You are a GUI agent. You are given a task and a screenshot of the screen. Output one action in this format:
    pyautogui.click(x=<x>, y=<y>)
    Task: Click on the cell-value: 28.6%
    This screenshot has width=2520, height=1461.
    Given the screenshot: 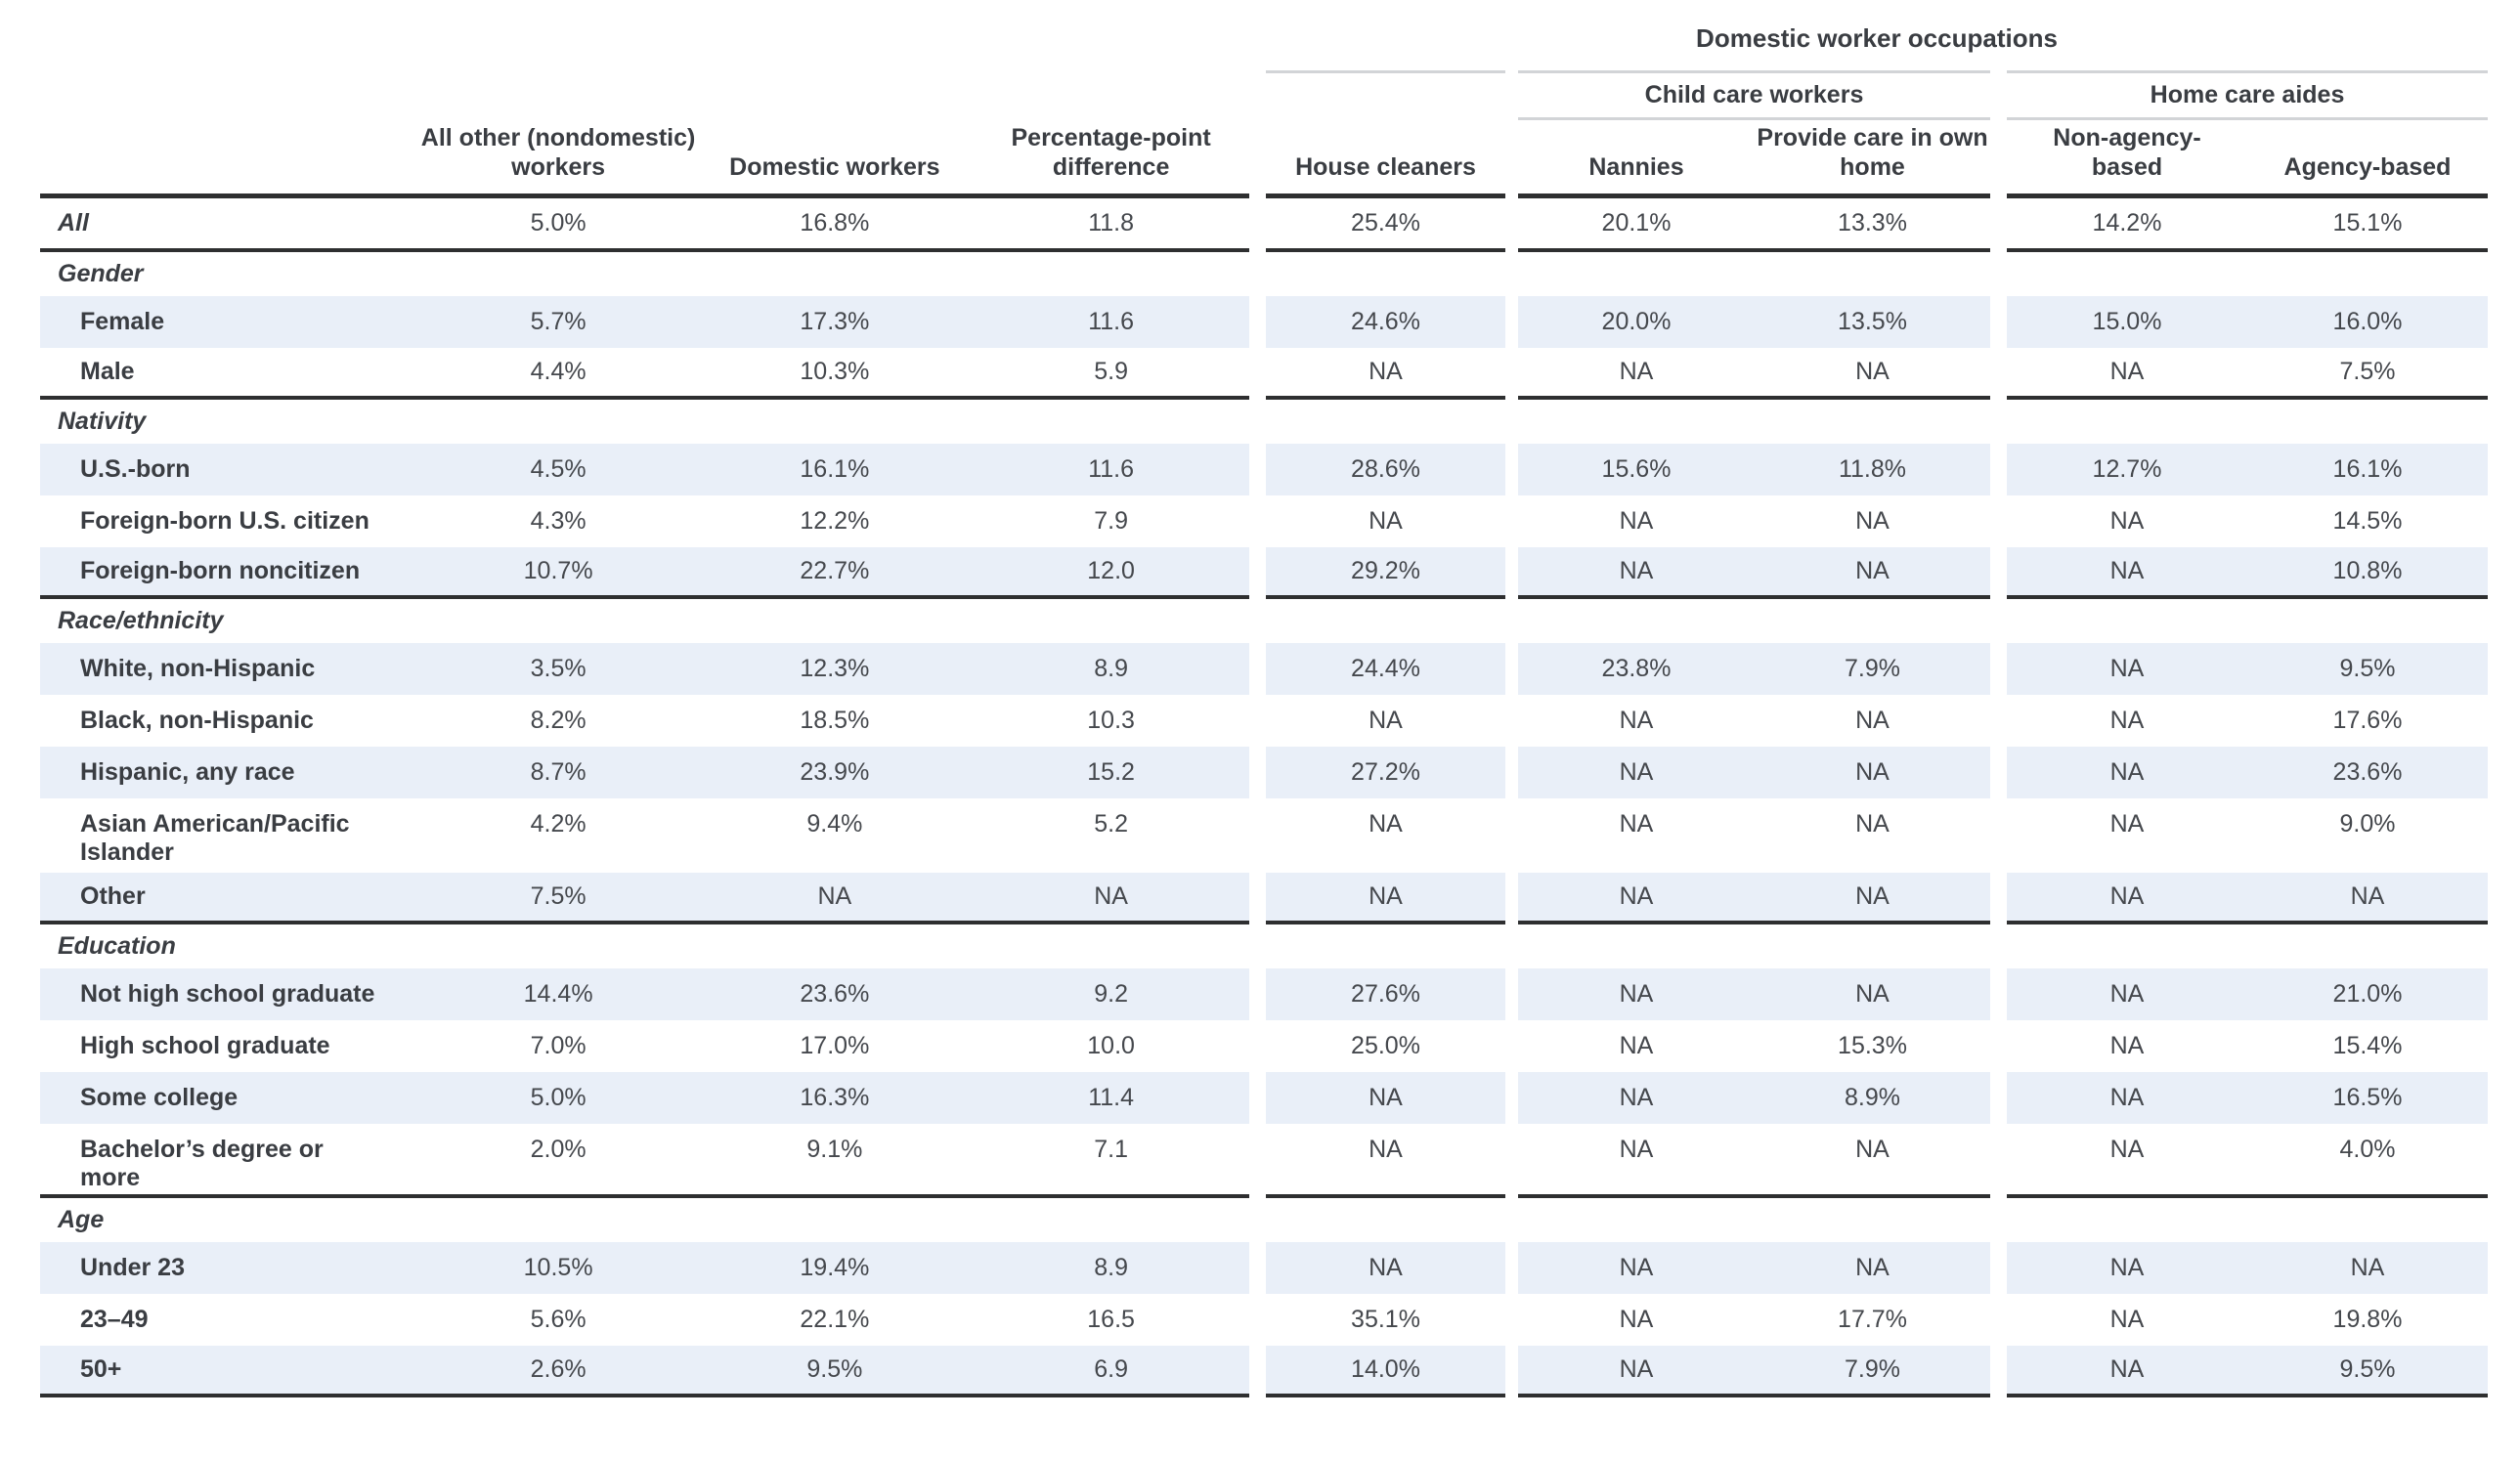 What is the action you would take?
    pyautogui.click(x=1385, y=469)
    